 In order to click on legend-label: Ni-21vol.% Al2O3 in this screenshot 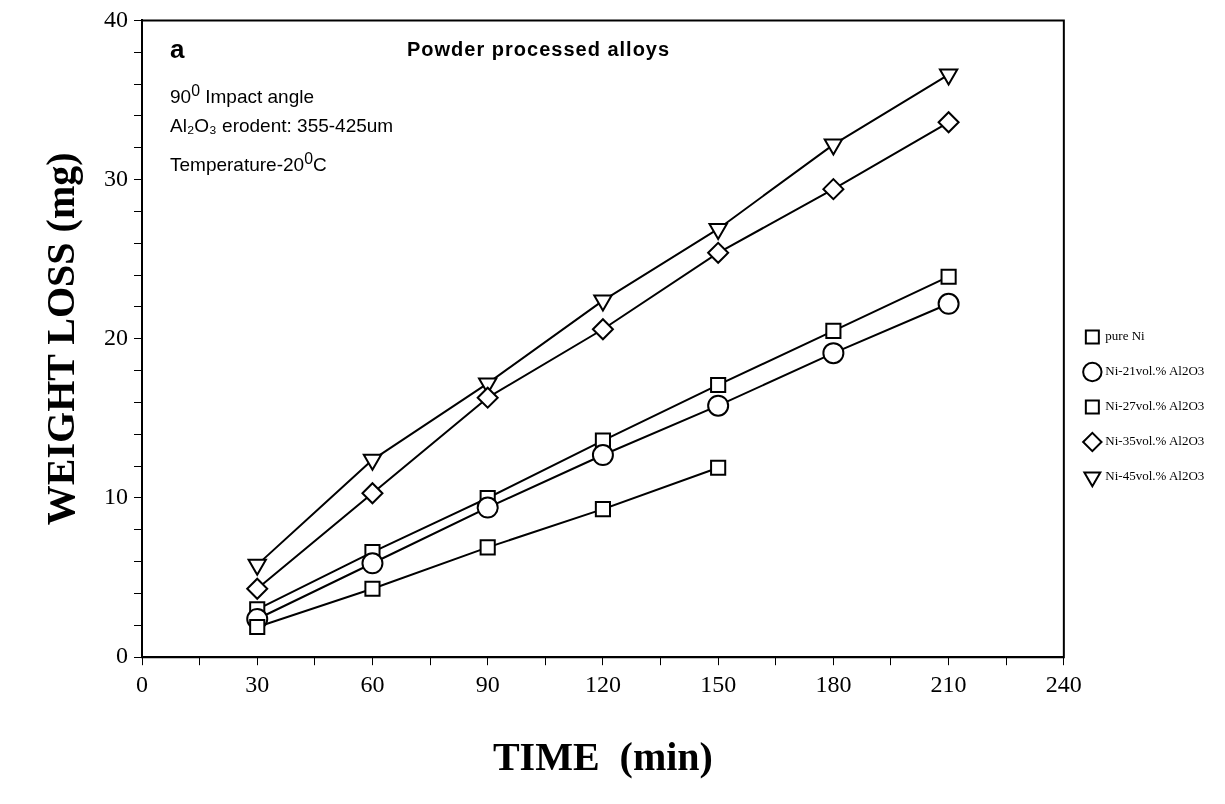, I will do `click(1155, 371)`.